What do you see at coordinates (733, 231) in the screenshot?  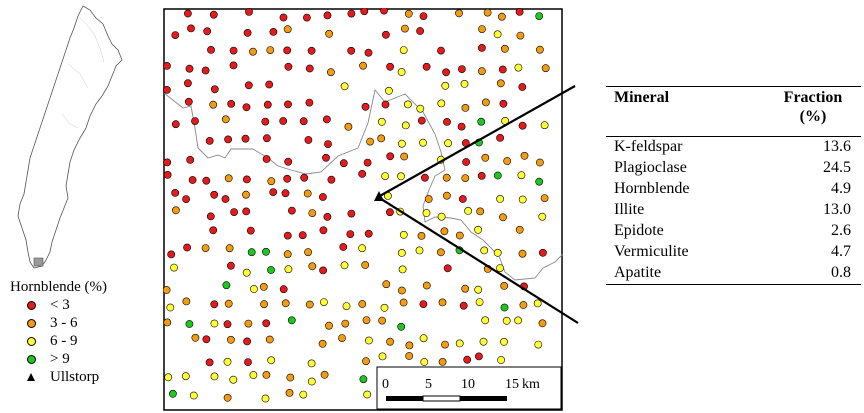 I see `table-row: Epidote 2.6` at bounding box center [733, 231].